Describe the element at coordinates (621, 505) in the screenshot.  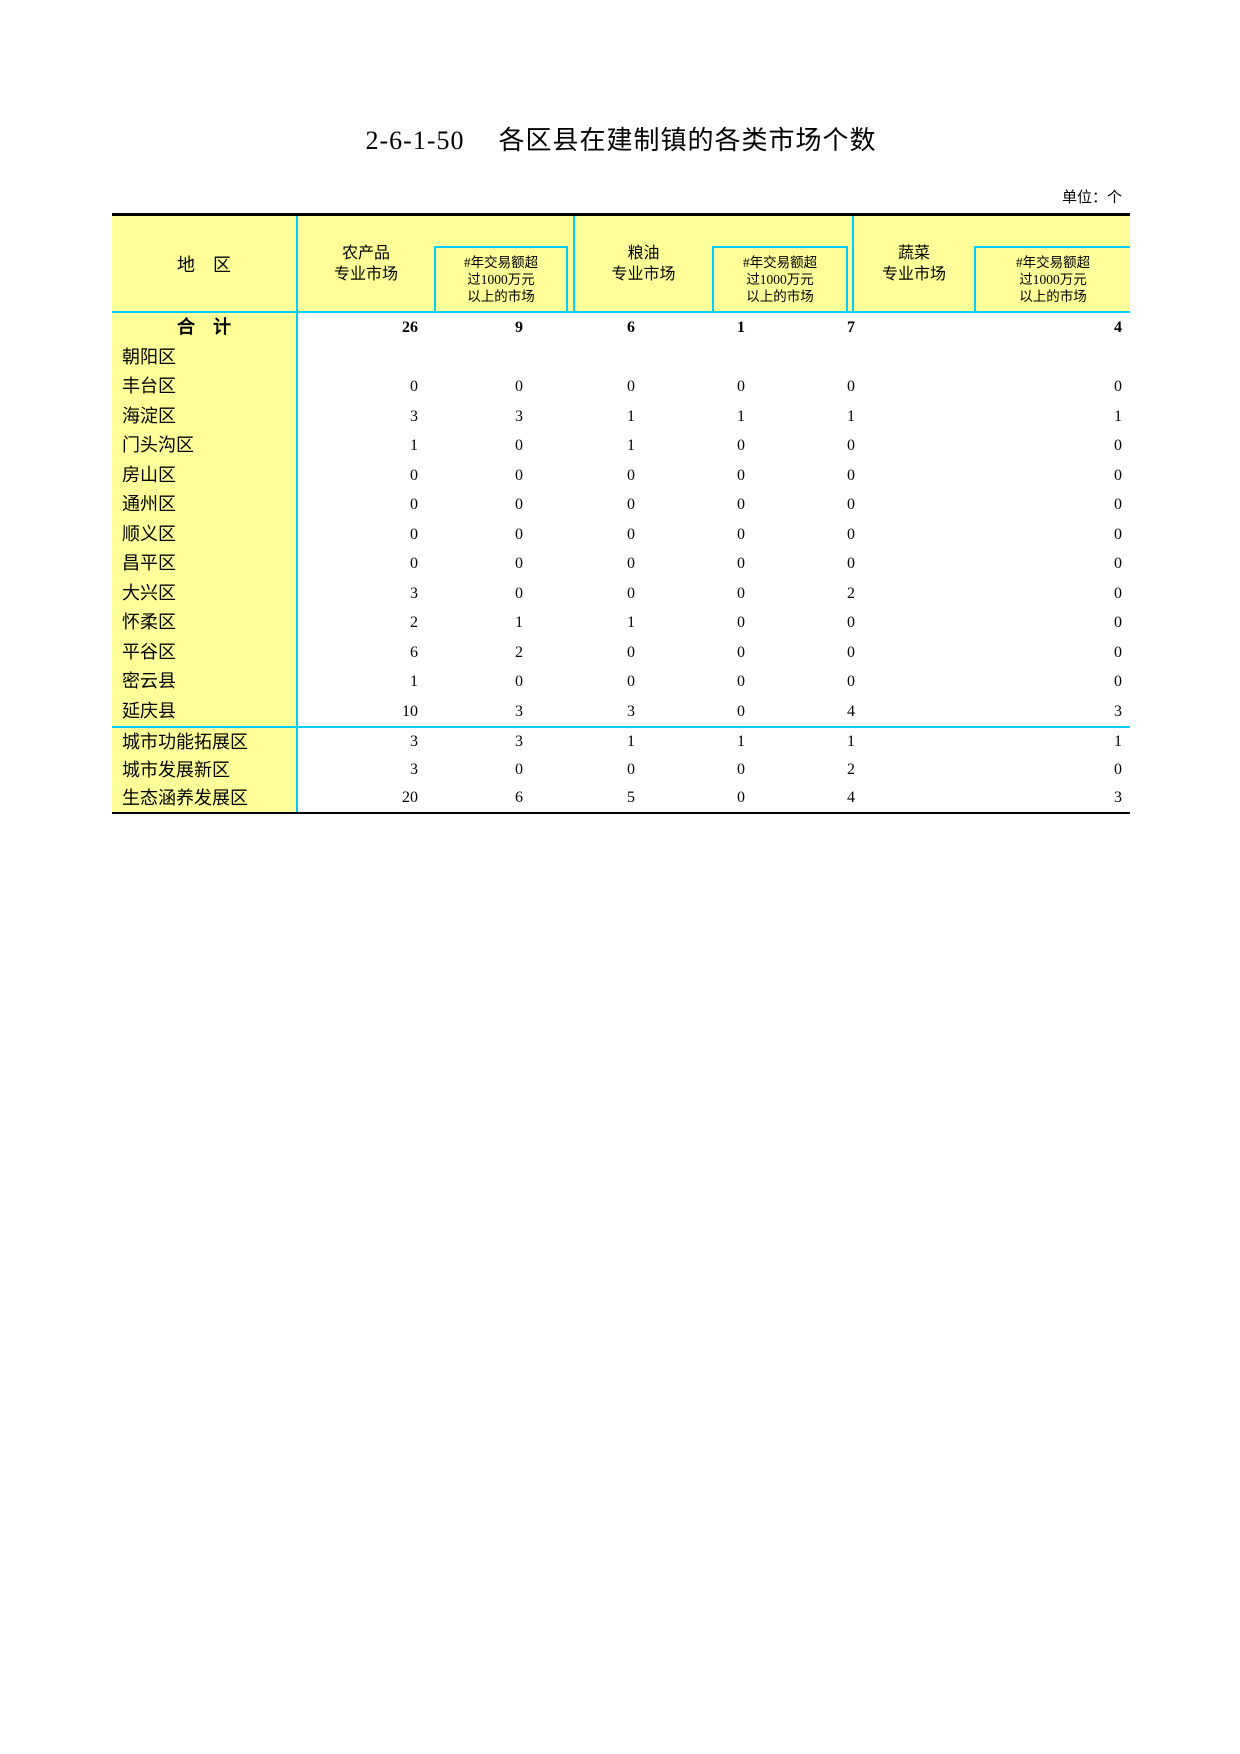
I see `table-row: 通州区 0 0 0 0 0 0` at that location.